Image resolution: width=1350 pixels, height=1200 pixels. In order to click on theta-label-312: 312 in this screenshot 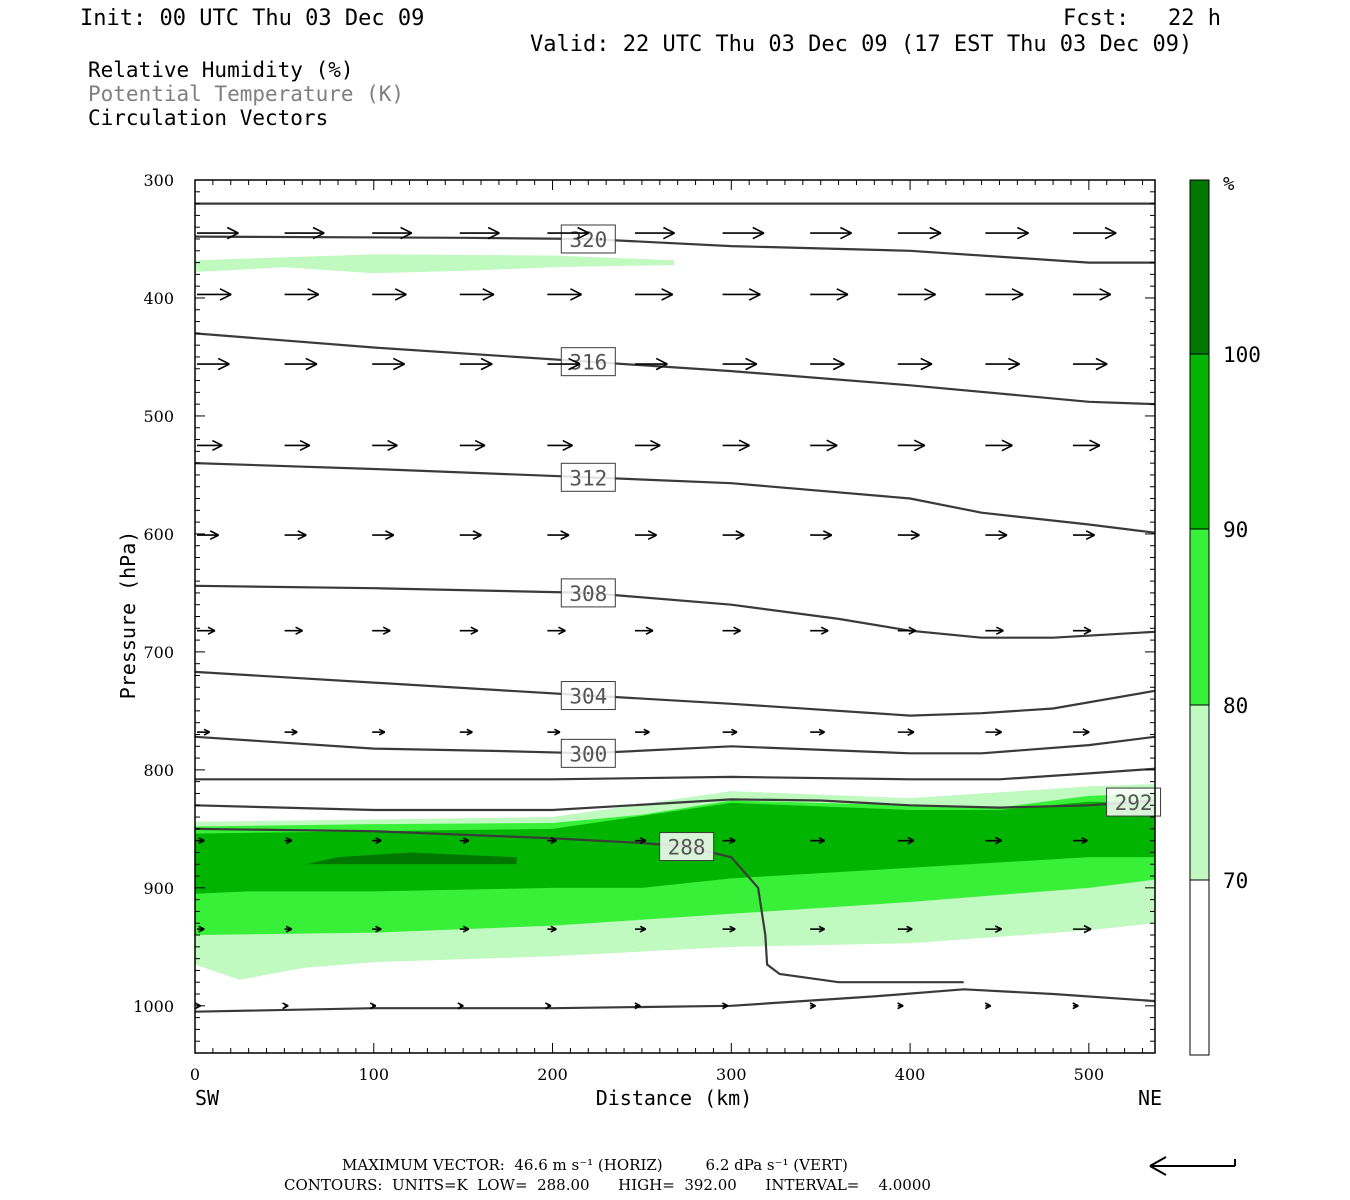, I will do `click(588, 478)`.